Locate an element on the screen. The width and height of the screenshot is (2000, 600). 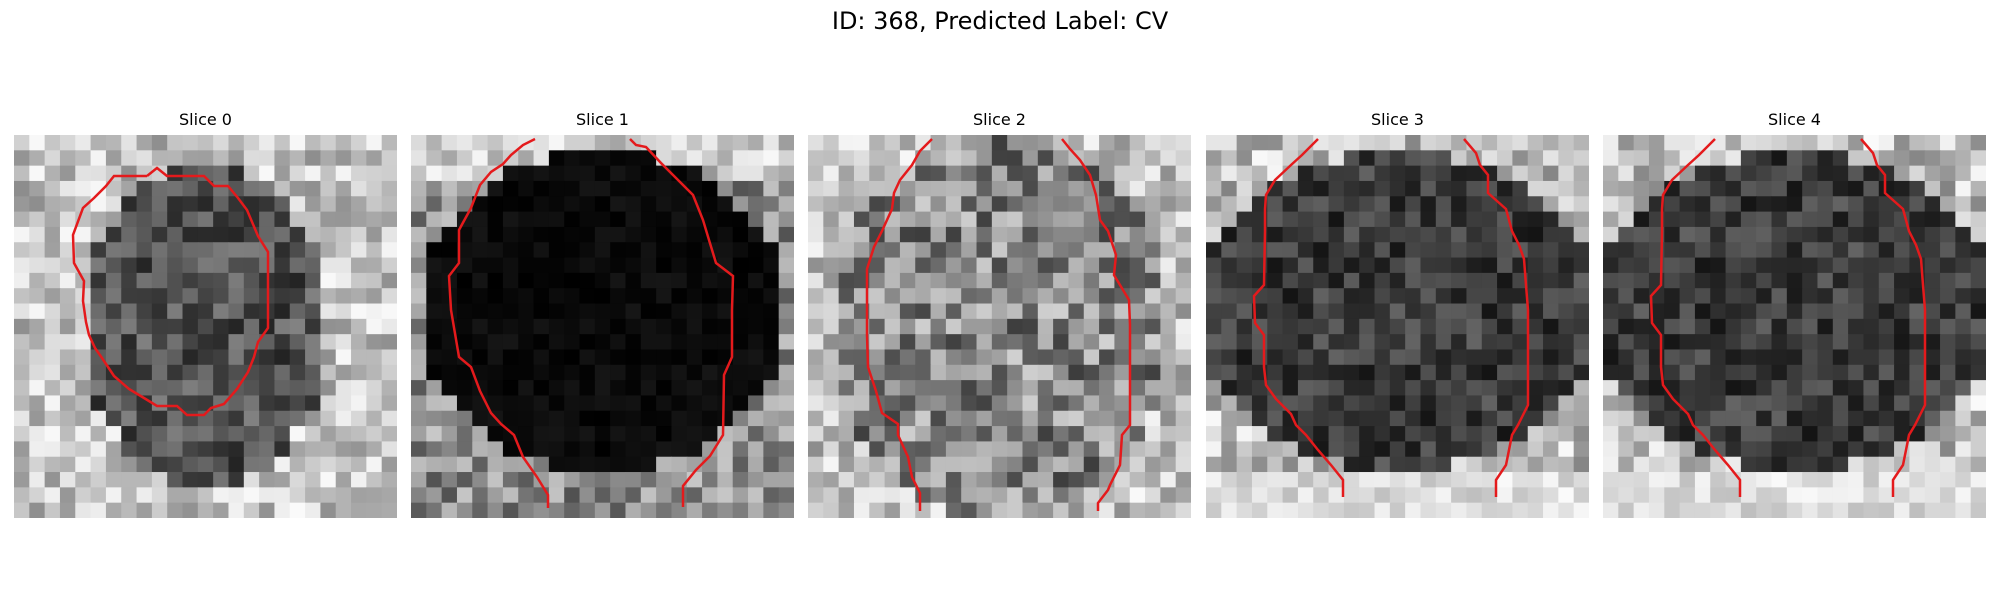
segmentation-contour-1-left is located at coordinates (498, 322).